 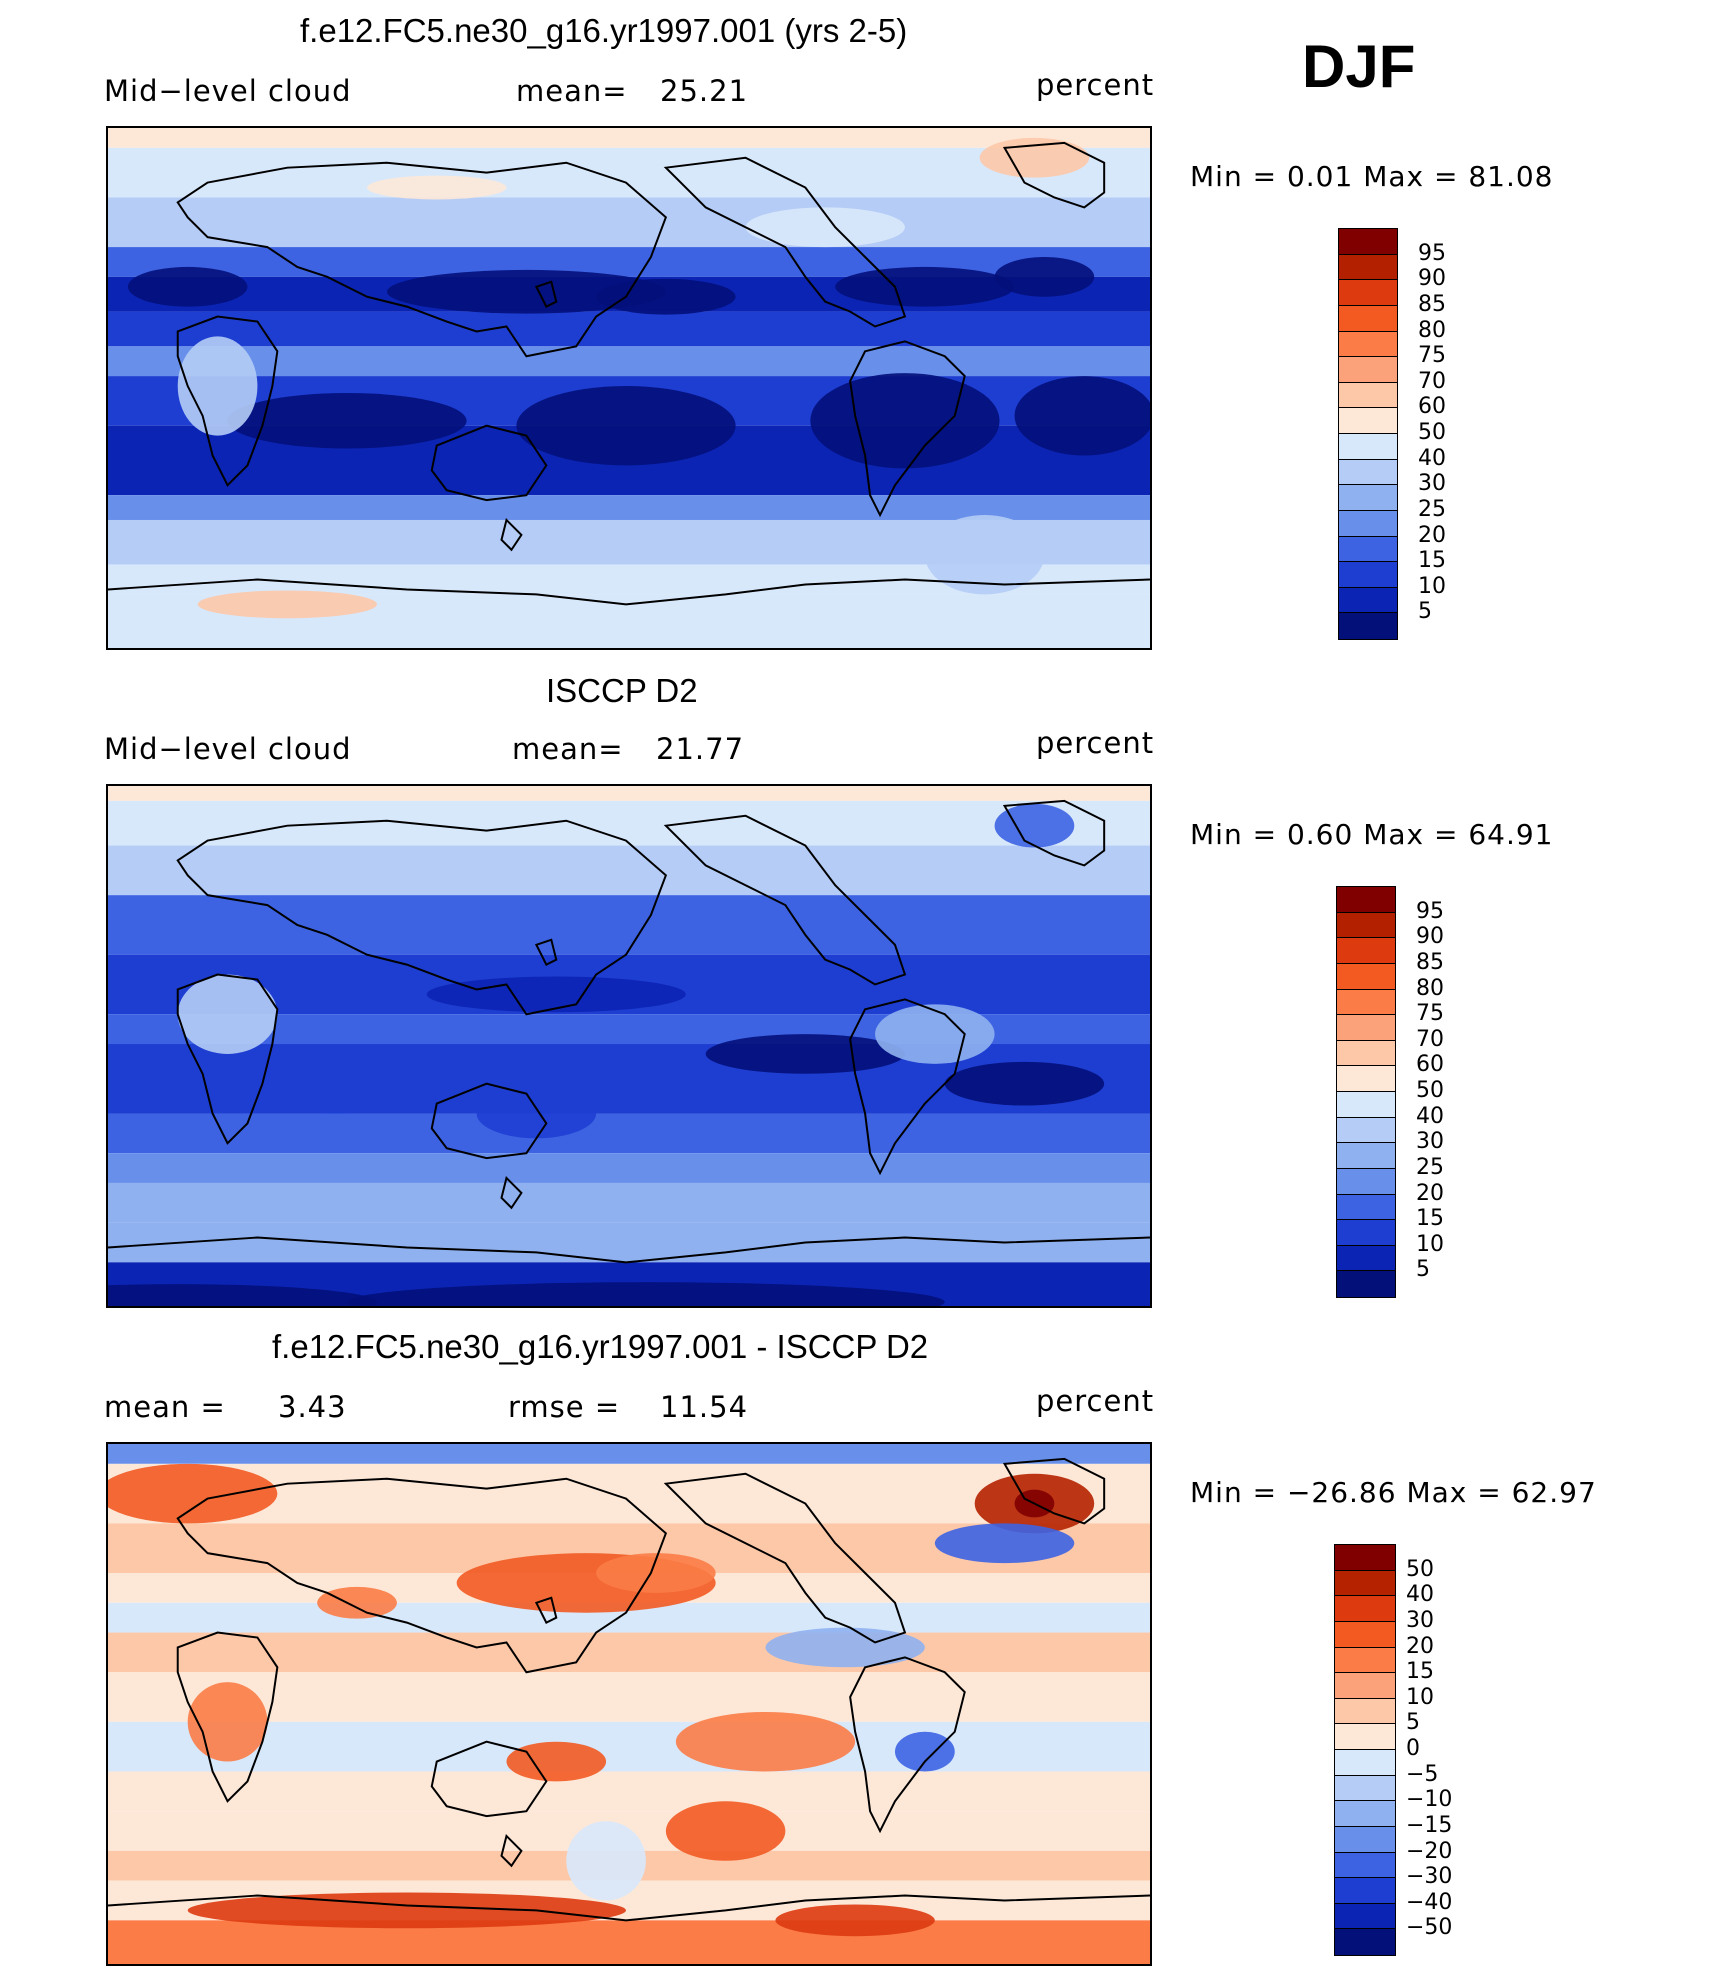 What do you see at coordinates (1095, 85) in the screenshot?
I see `panel-1-units: percent` at bounding box center [1095, 85].